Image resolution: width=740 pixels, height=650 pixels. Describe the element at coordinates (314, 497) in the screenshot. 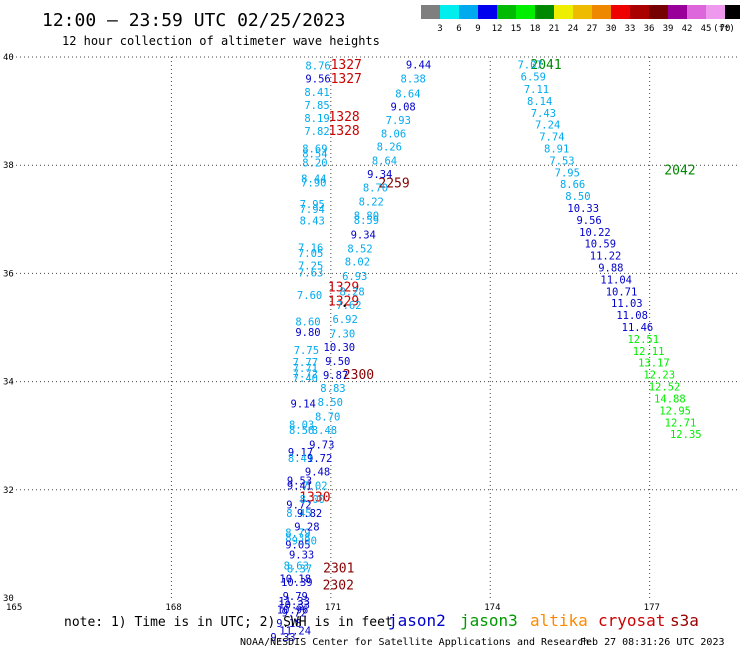

I see `time-label: 1330` at that location.